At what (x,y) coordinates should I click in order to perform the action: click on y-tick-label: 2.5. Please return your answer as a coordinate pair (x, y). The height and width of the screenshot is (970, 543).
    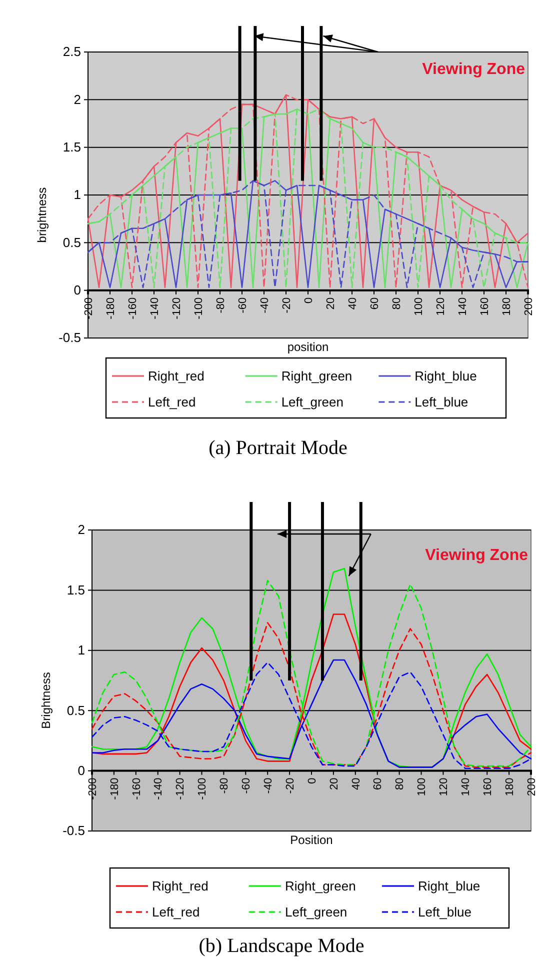
    Looking at the image, I should click on (71, 52).